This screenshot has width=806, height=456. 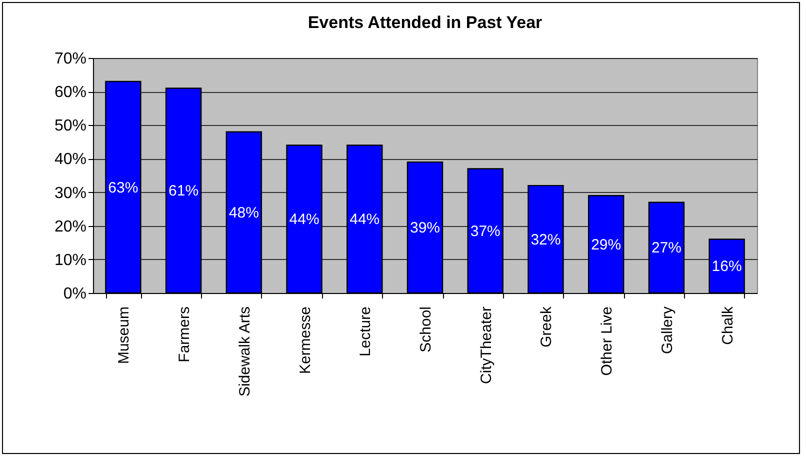 I want to click on y-tick-label: 10%, so click(x=70, y=260).